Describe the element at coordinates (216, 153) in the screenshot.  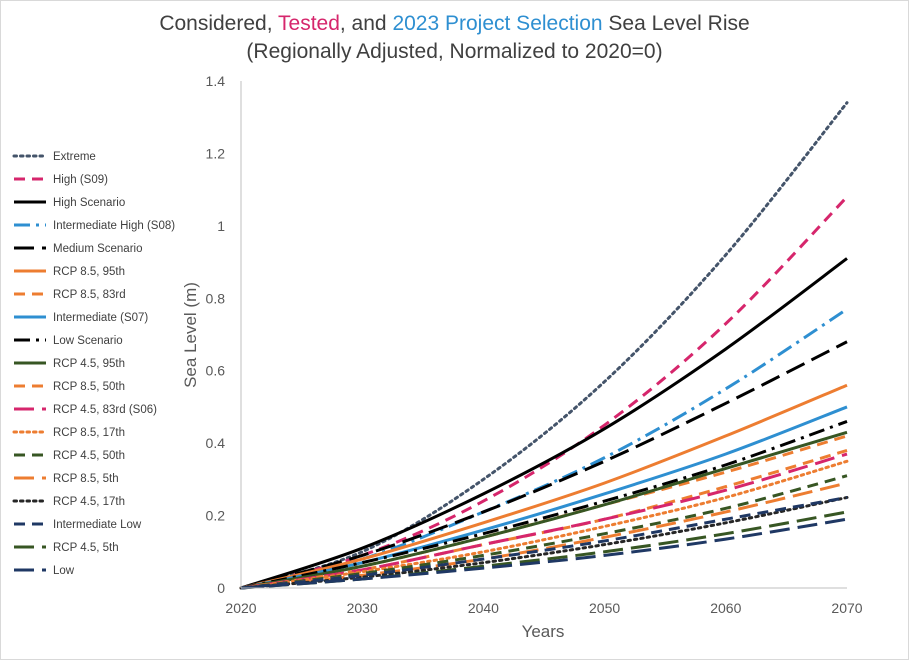
I see `y-tick-label: 1.2` at that location.